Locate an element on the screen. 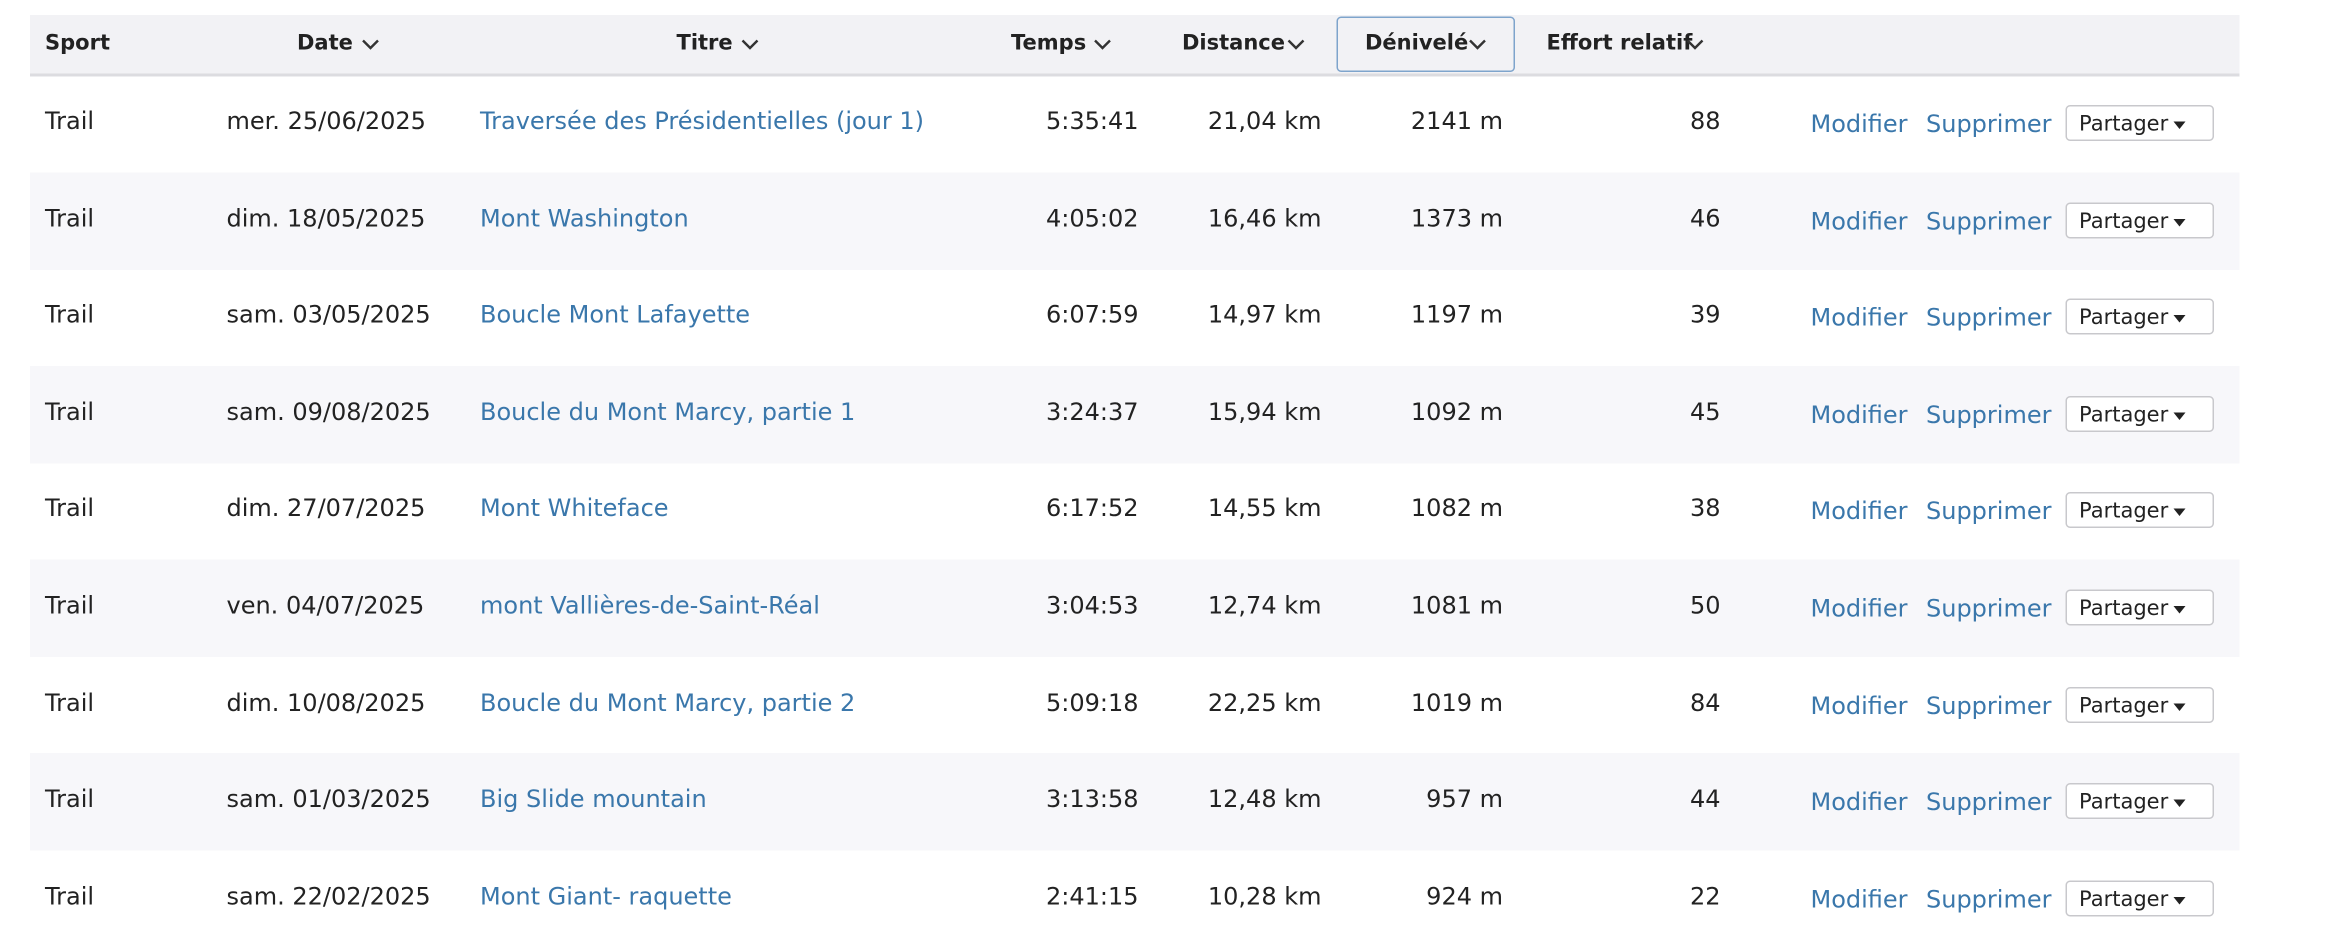  date-cell: dim. 27/07/2025 is located at coordinates (326, 508).